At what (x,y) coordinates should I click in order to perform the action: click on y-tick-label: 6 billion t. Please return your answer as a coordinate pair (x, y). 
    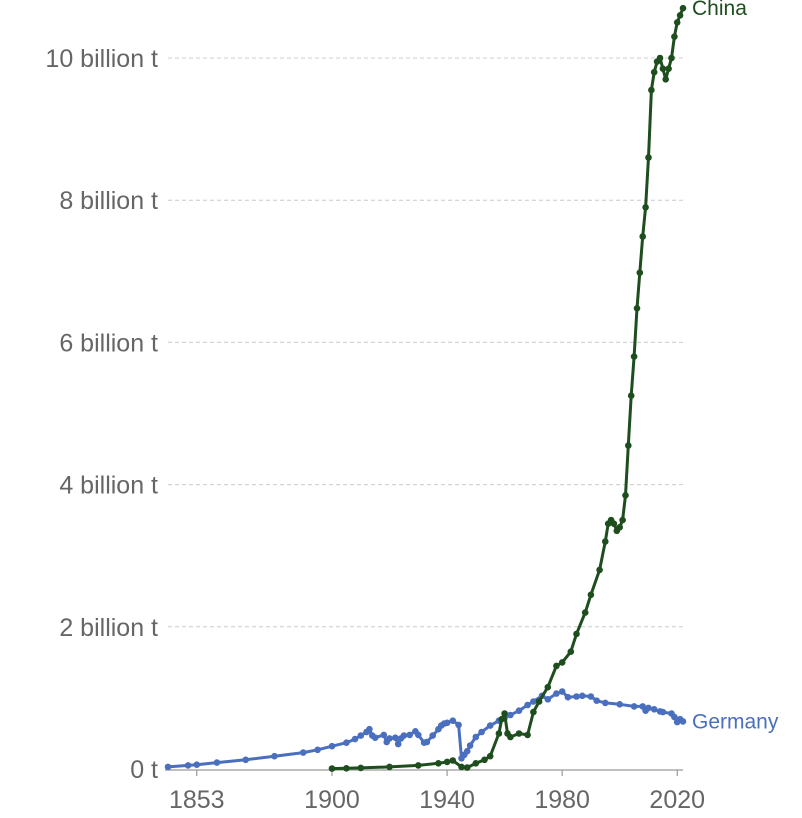
    Looking at the image, I should click on (108, 343).